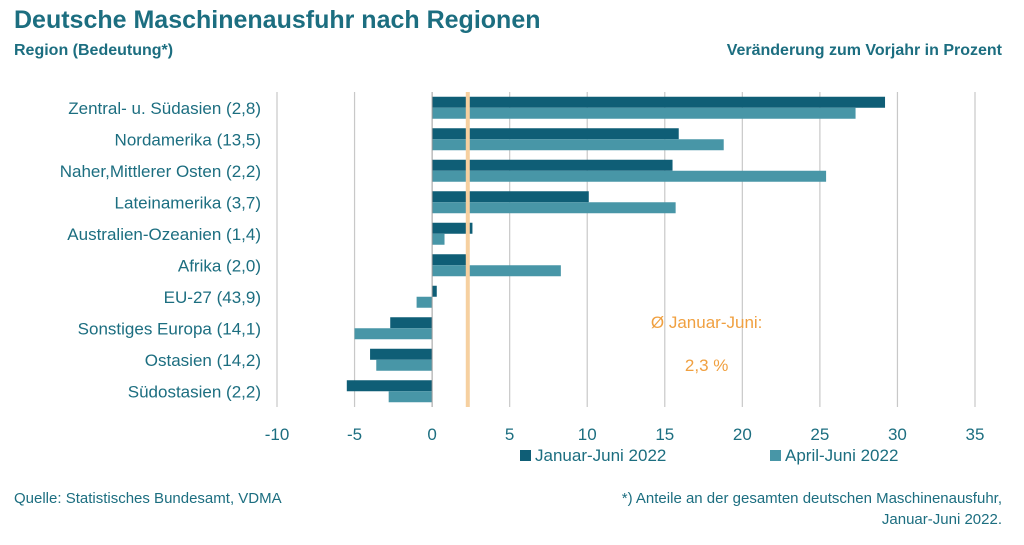 Image resolution: width=1024 pixels, height=545 pixels. Describe the element at coordinates (203, 360) in the screenshot. I see `category-label: Ostasien (14,2)` at that location.